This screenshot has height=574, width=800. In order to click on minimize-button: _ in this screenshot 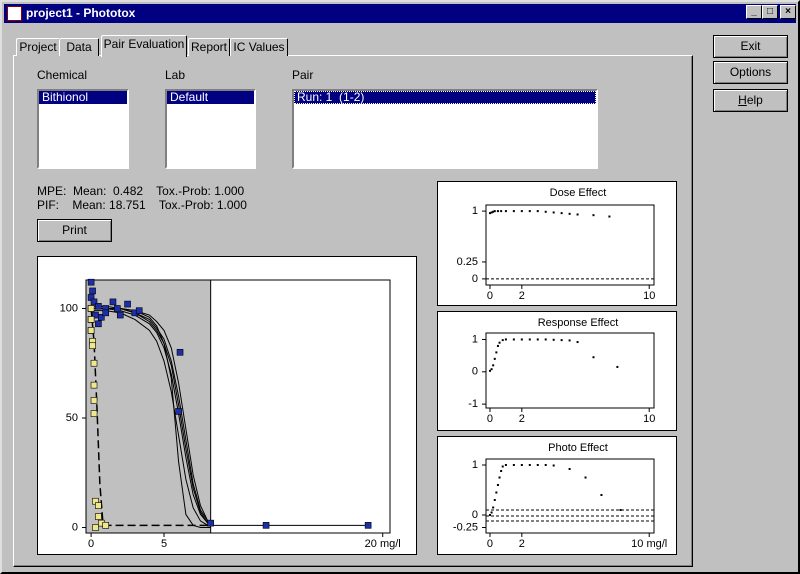, I will do `click(754, 12)`.